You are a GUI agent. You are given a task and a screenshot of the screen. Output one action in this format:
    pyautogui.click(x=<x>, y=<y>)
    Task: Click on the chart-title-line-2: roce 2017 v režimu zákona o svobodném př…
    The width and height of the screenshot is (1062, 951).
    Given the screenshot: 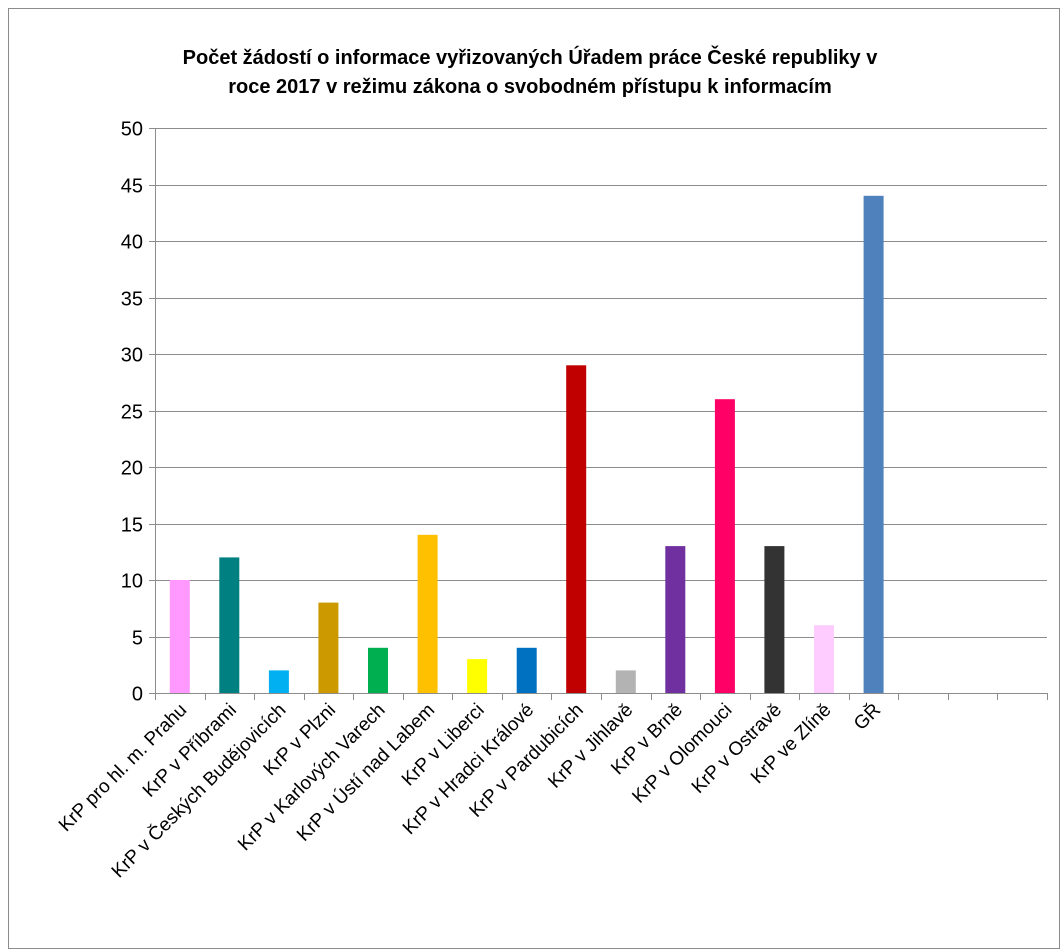 What is the action you would take?
    pyautogui.click(x=530, y=87)
    